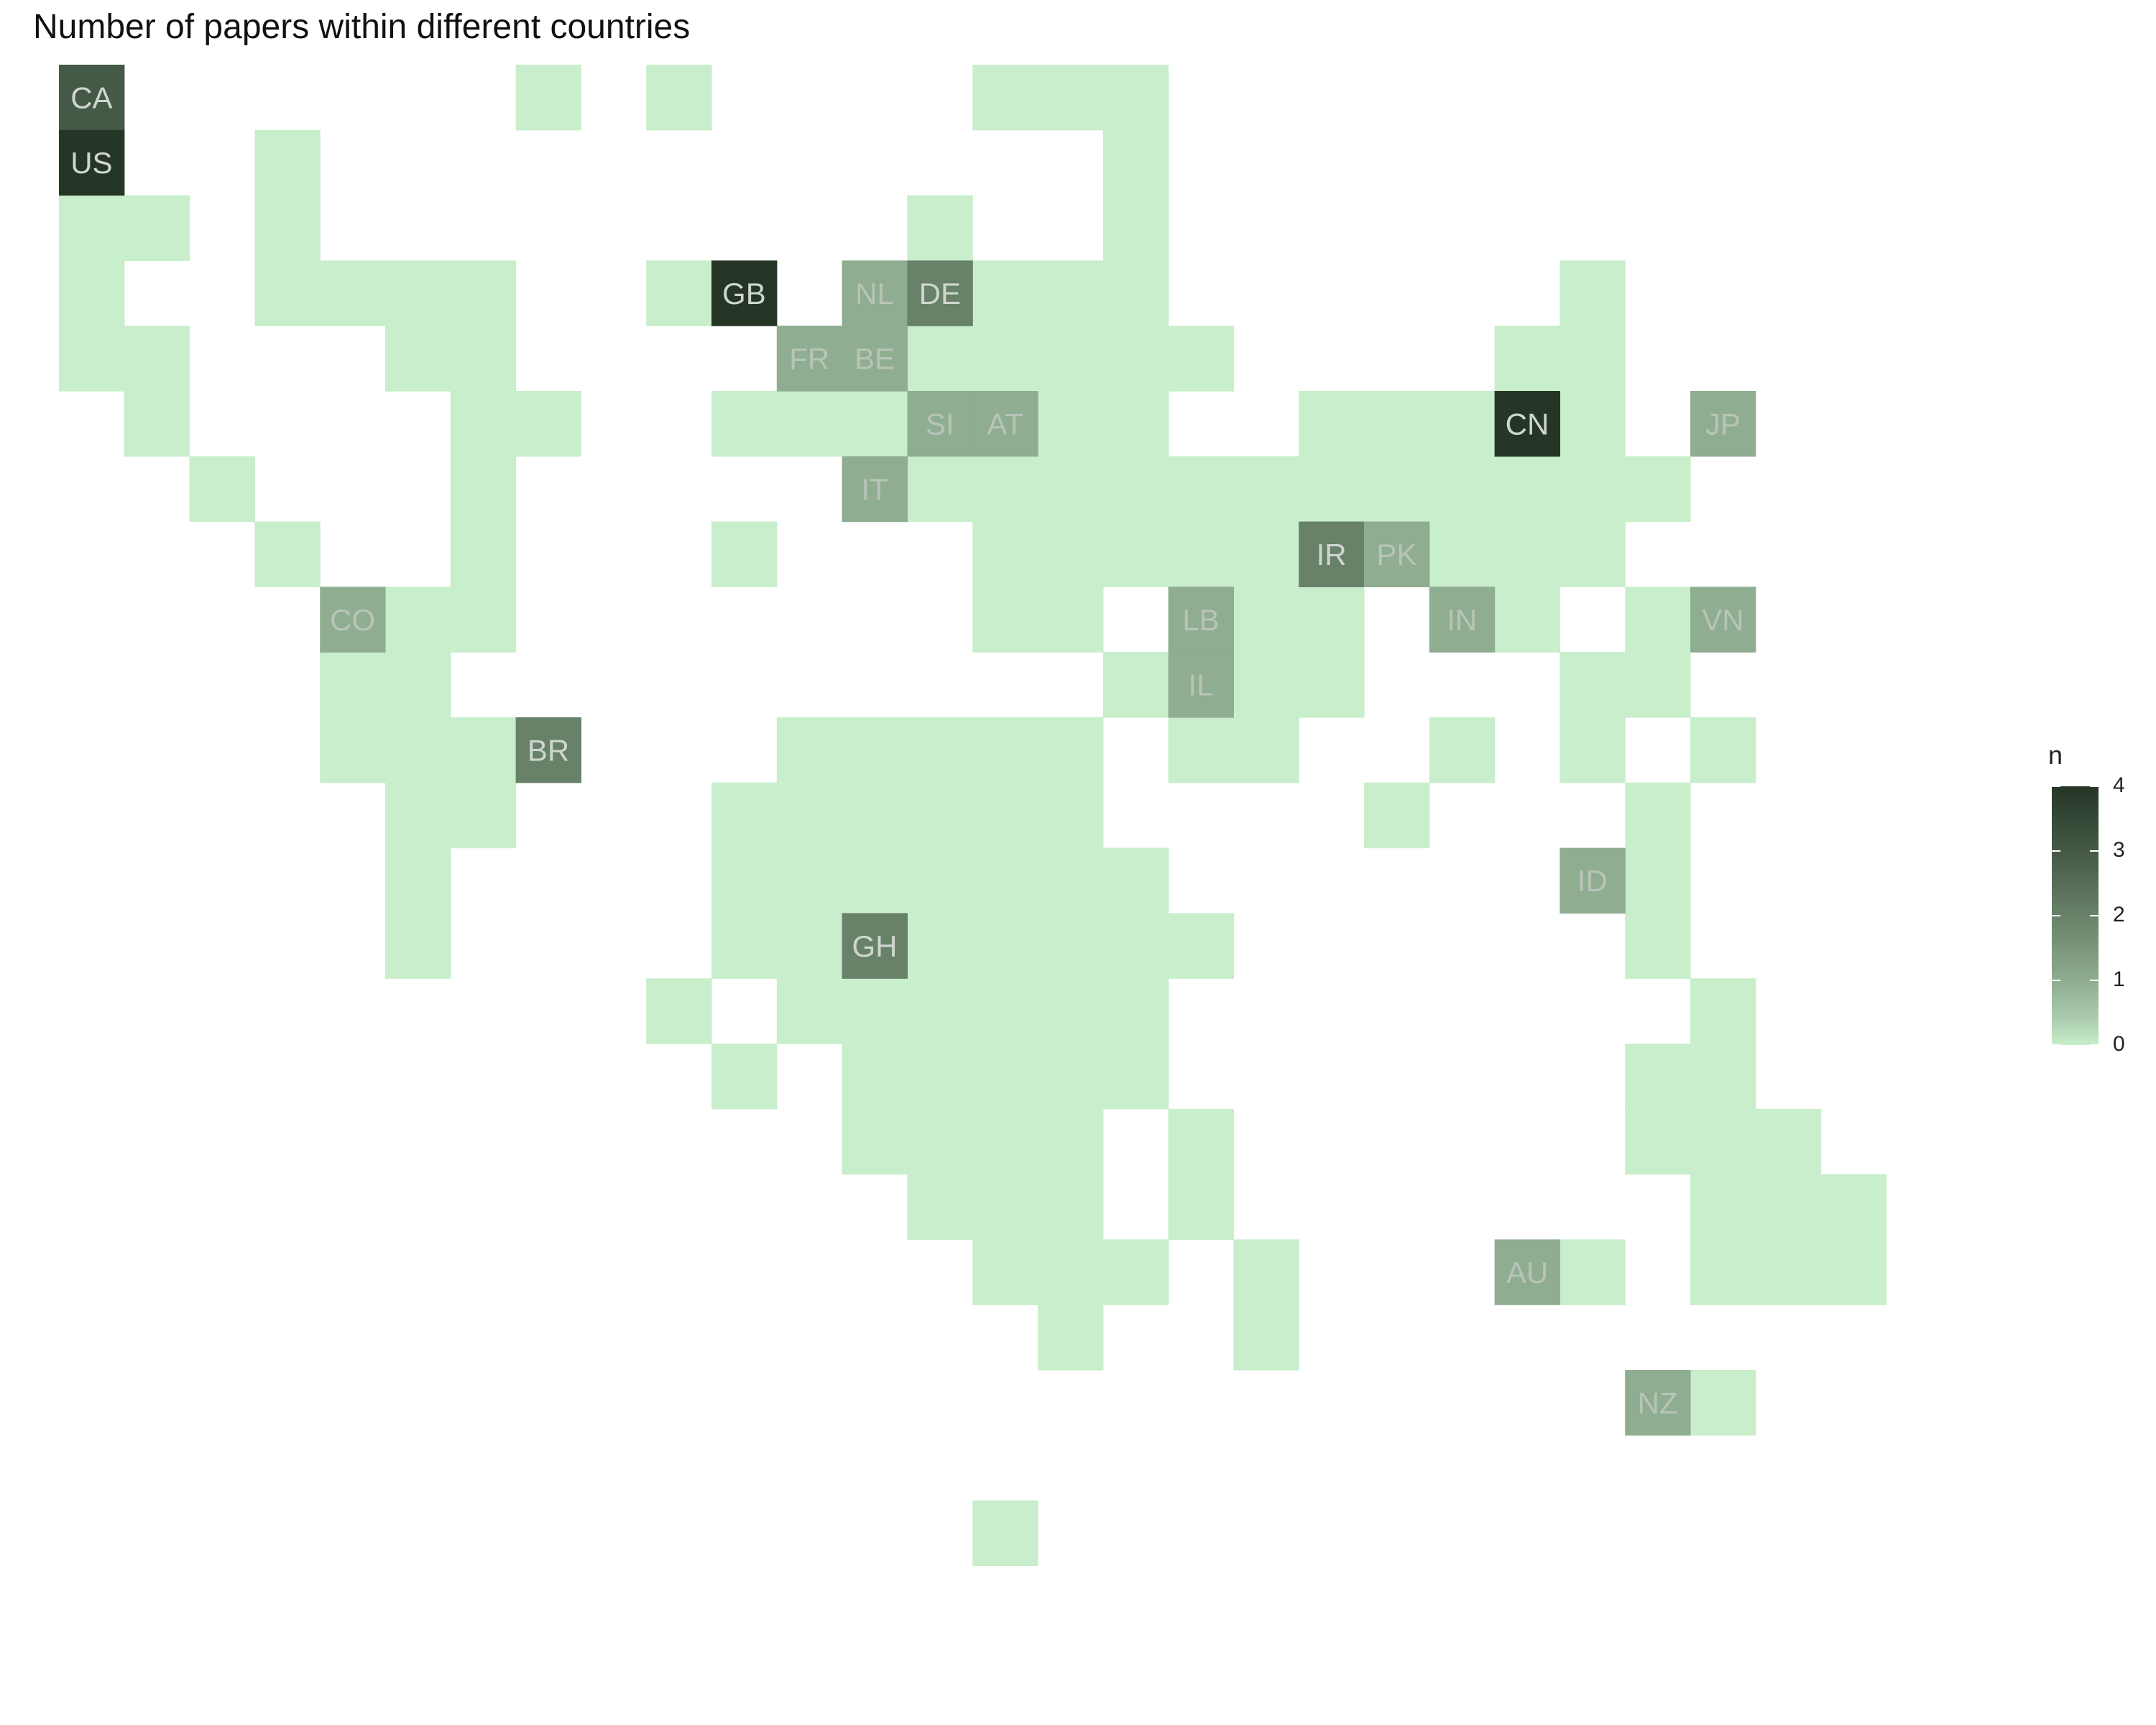 The image size is (2156, 1725). I want to click on country-tile-br: BR, so click(548, 750).